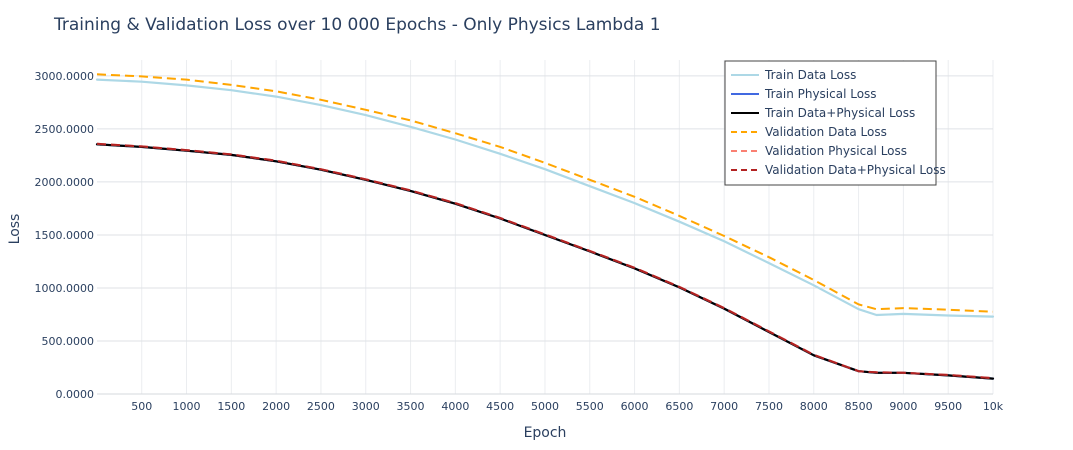  I want to click on x-tick-label: 8500, so click(859, 406).